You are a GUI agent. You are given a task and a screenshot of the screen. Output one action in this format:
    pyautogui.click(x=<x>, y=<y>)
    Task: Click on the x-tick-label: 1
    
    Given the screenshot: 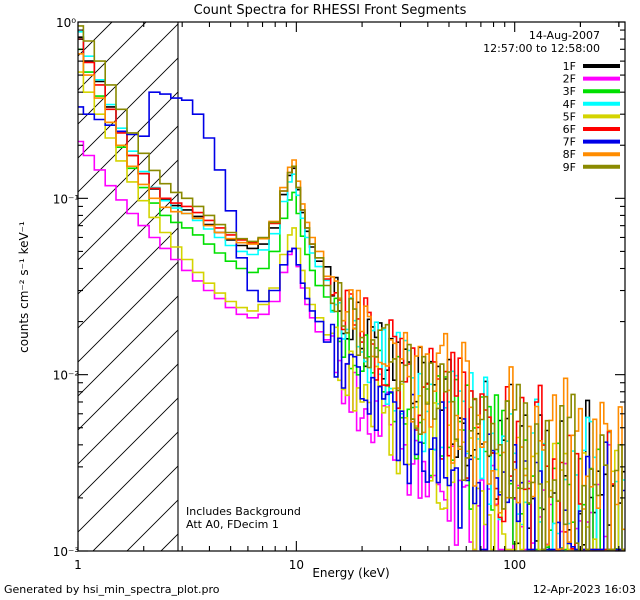 What is the action you would take?
    pyautogui.click(x=78, y=565)
    